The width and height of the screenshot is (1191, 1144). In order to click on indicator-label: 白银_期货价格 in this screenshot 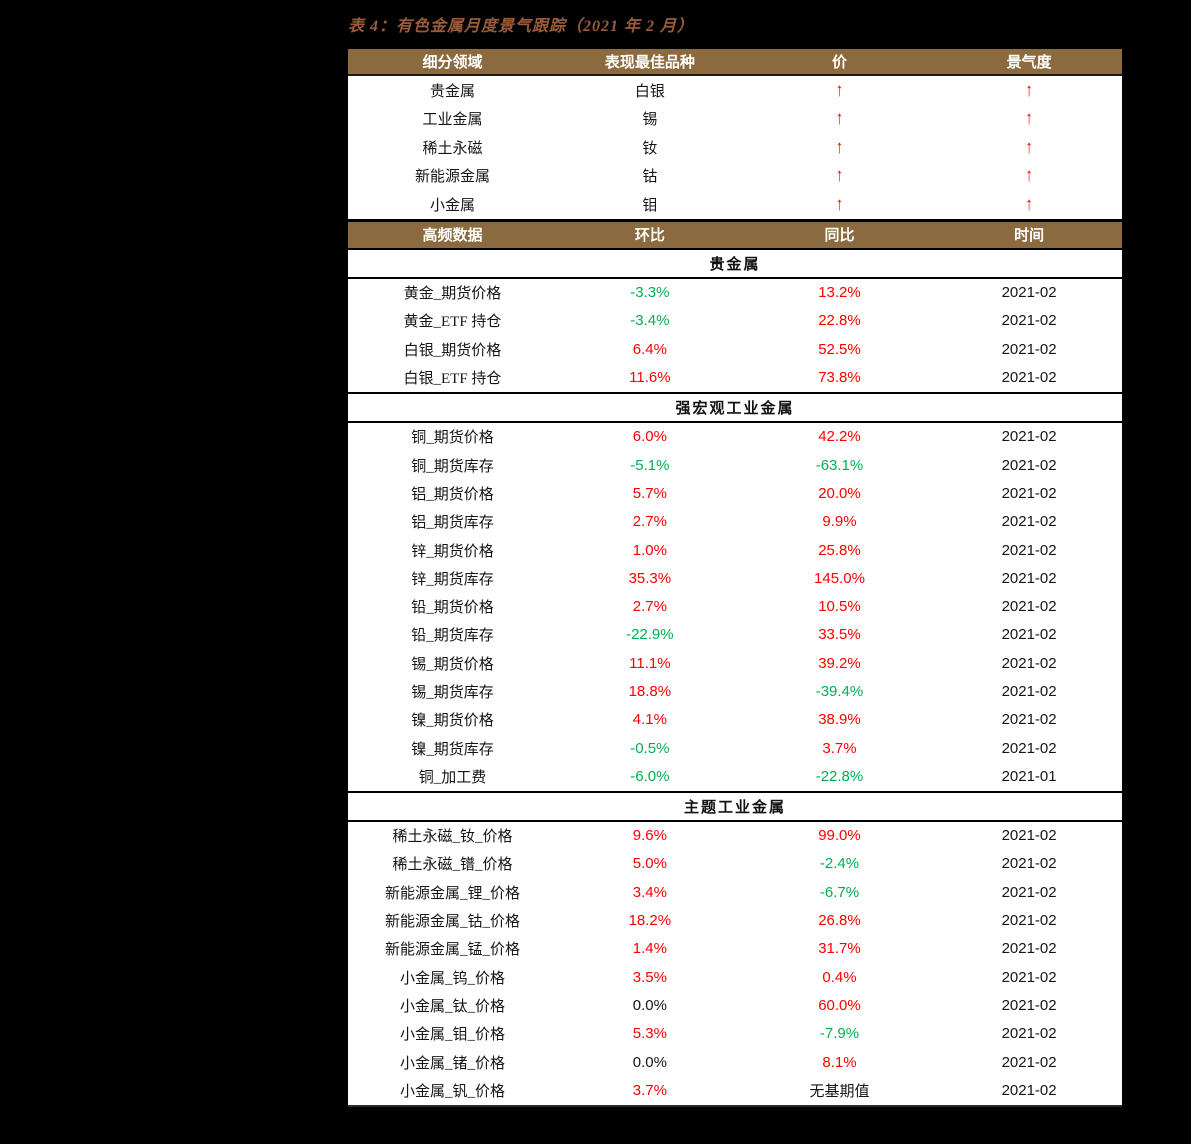, I will do `click(452, 350)`.